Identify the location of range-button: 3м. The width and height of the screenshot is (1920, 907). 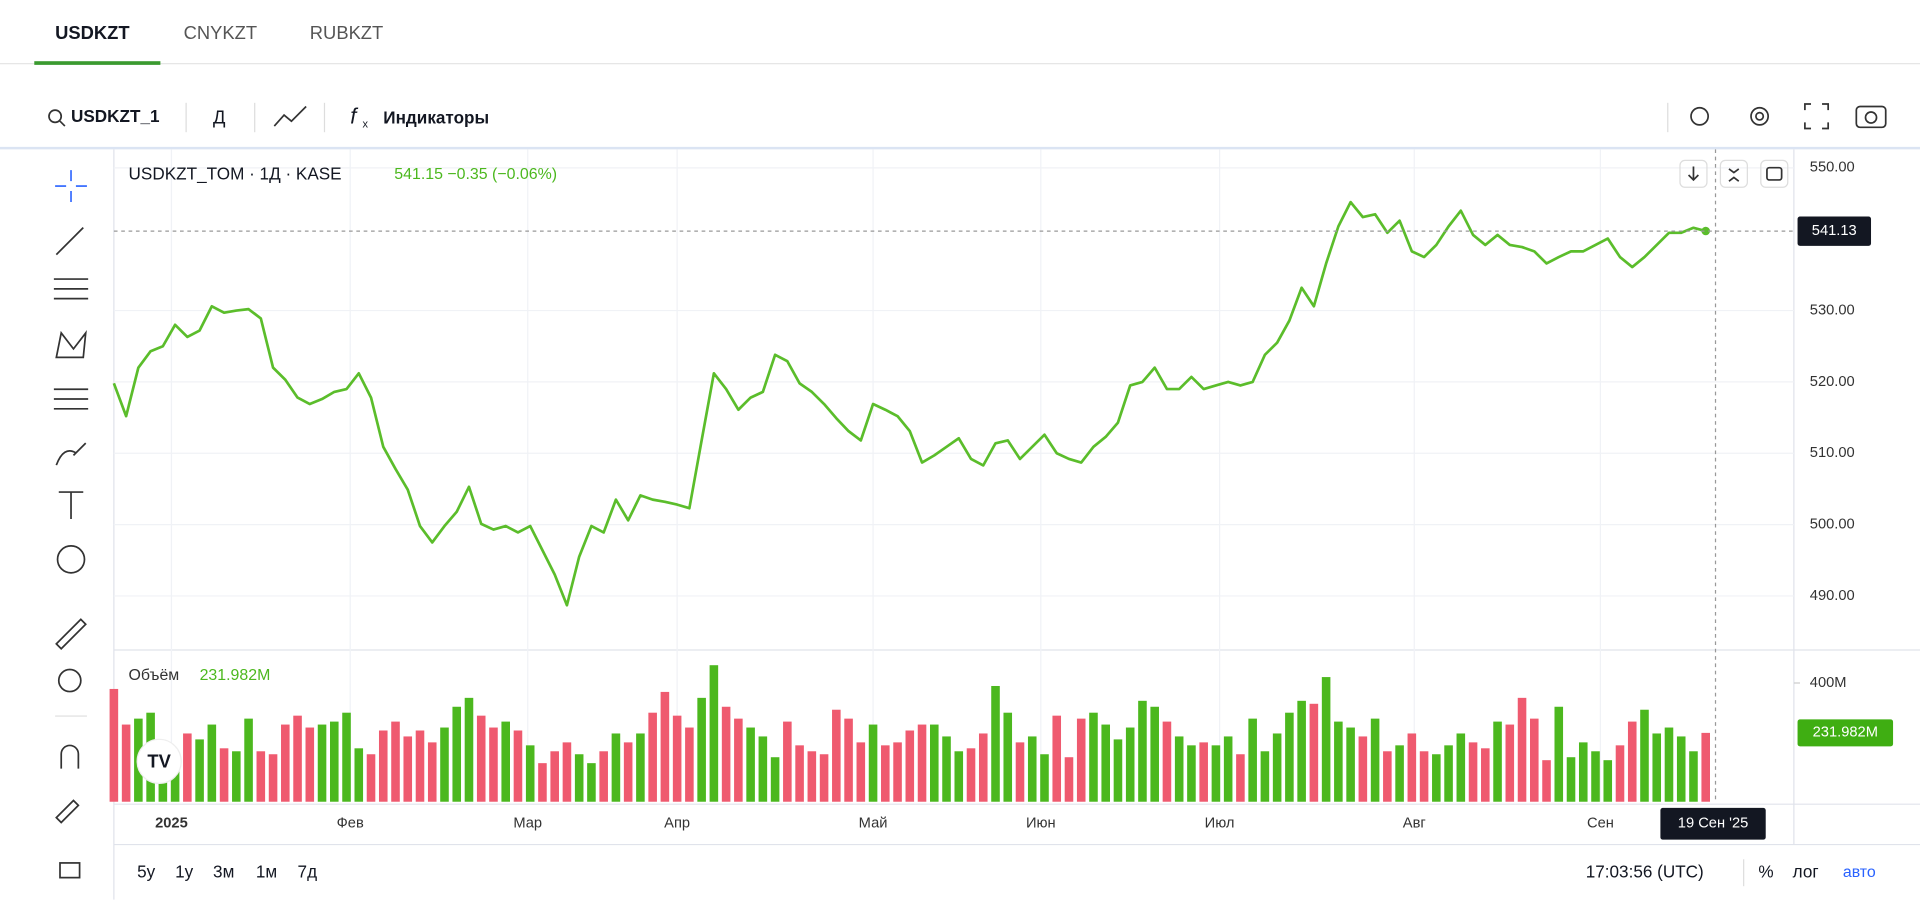
(223, 871).